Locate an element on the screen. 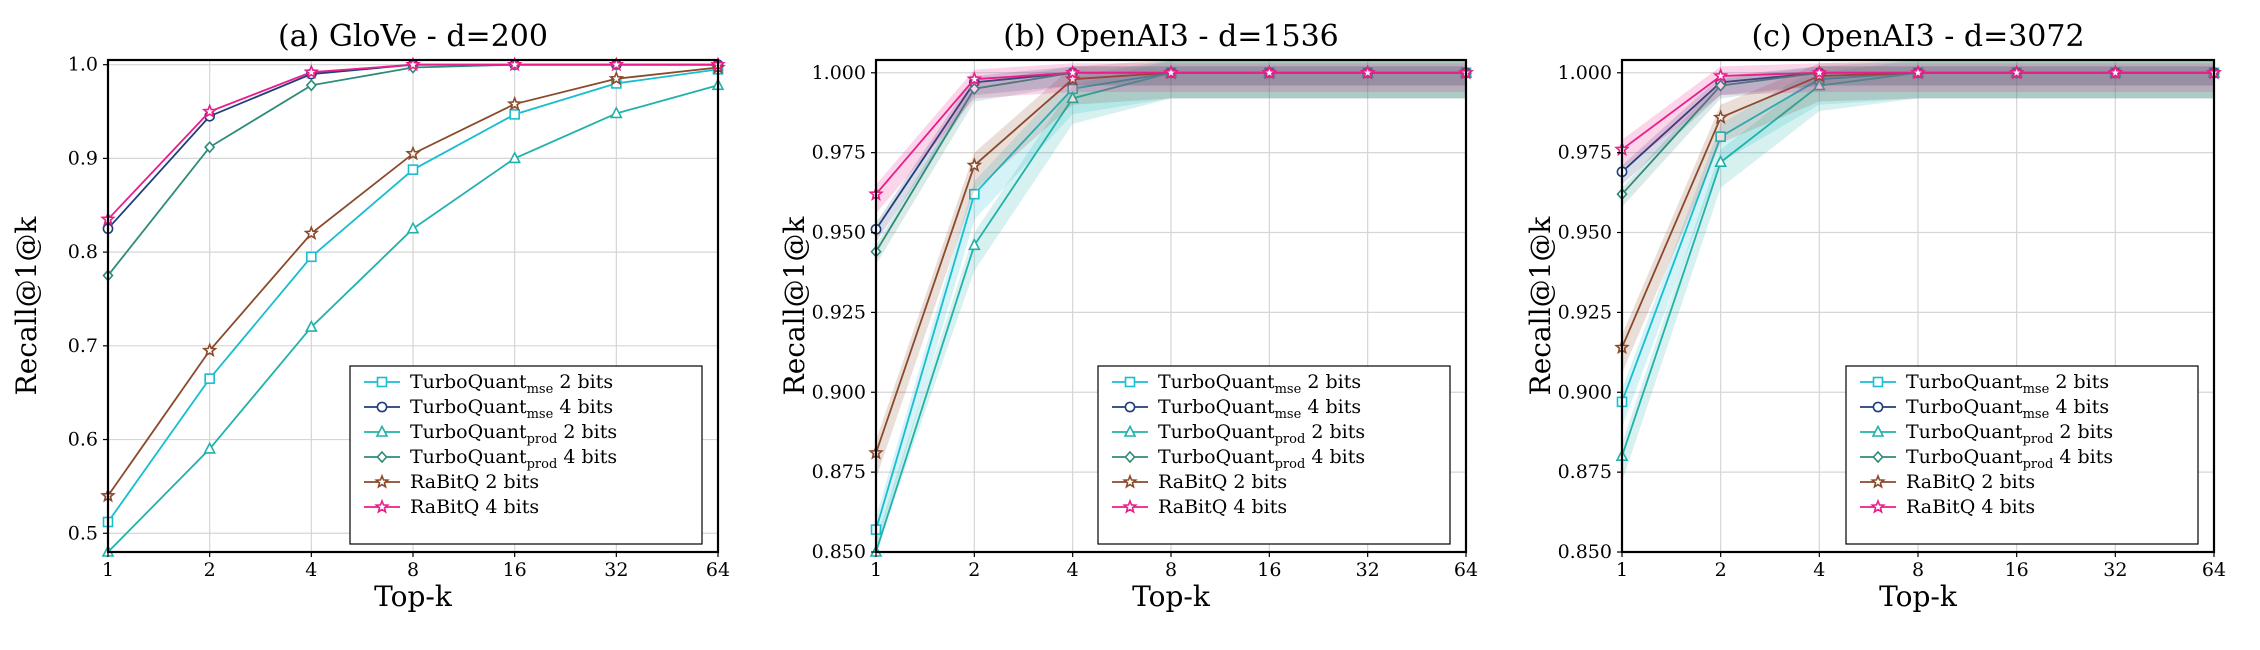 This screenshot has width=2260, height=650. chart-title: (b) OpenAI3 - d=1536 is located at coordinates (1171, 36).